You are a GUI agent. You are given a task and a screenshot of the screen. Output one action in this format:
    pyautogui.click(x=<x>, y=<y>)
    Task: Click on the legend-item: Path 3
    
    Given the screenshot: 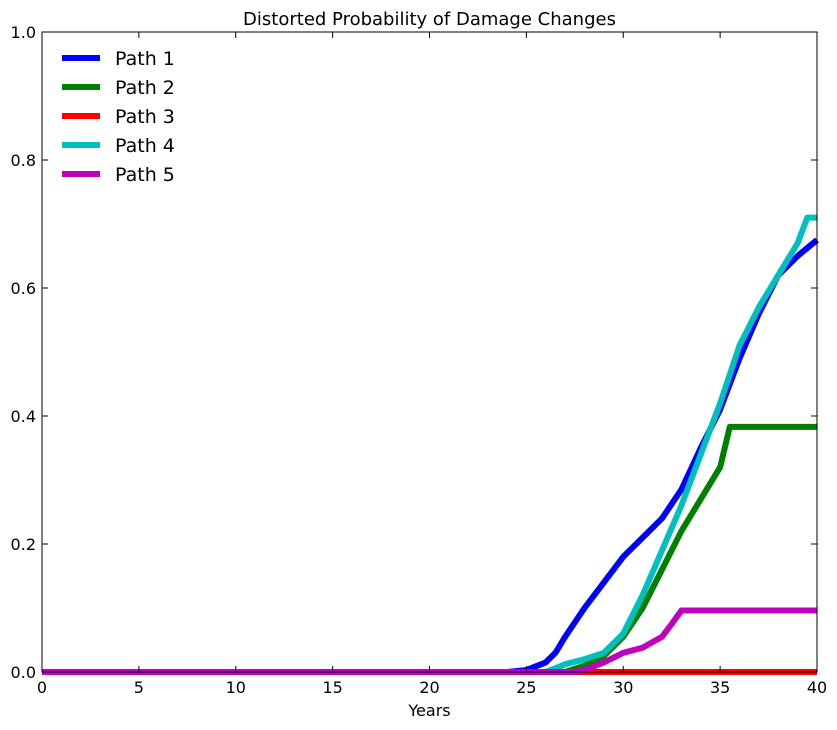 What is the action you would take?
    pyautogui.click(x=118, y=117)
    